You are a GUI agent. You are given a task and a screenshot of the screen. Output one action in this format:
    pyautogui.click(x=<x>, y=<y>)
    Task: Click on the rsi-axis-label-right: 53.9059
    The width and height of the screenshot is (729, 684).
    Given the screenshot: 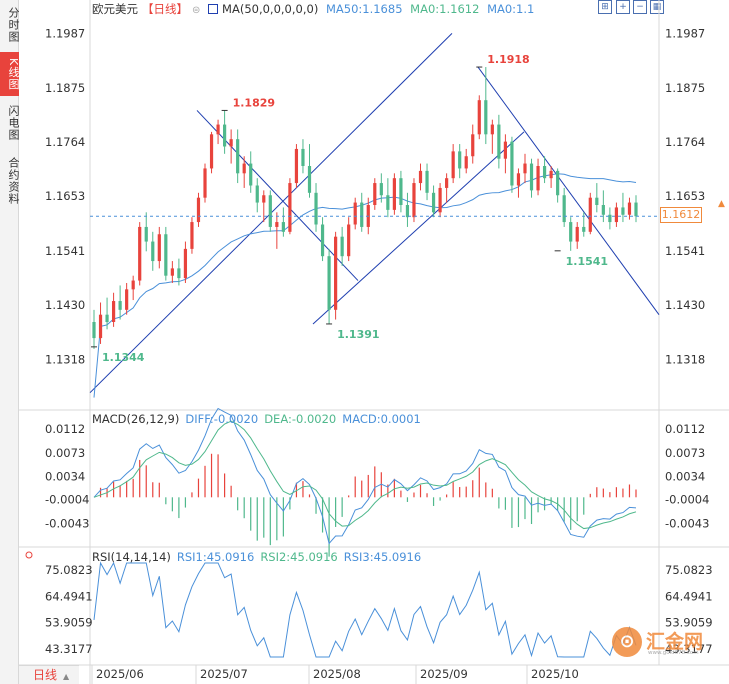 What is the action you would take?
    pyautogui.click(x=689, y=623)
    